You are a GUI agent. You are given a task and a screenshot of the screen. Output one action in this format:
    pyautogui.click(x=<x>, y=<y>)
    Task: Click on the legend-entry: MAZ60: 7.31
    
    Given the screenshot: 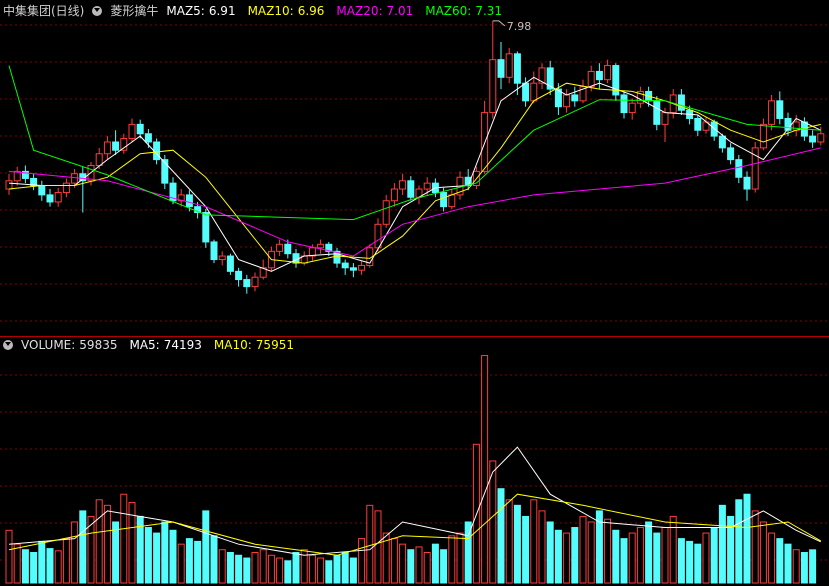 What is the action you would take?
    pyautogui.click(x=465, y=11)
    